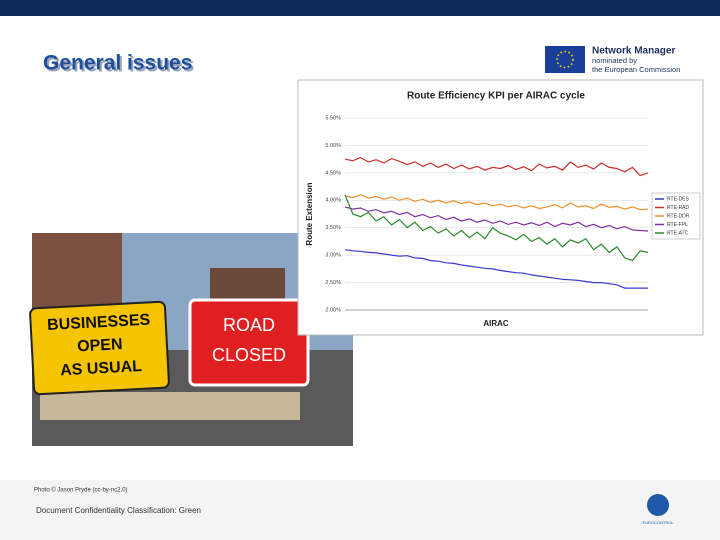  Describe the element at coordinates (333, 146) in the screenshot. I see `y-tick-label: 5.00%` at that location.